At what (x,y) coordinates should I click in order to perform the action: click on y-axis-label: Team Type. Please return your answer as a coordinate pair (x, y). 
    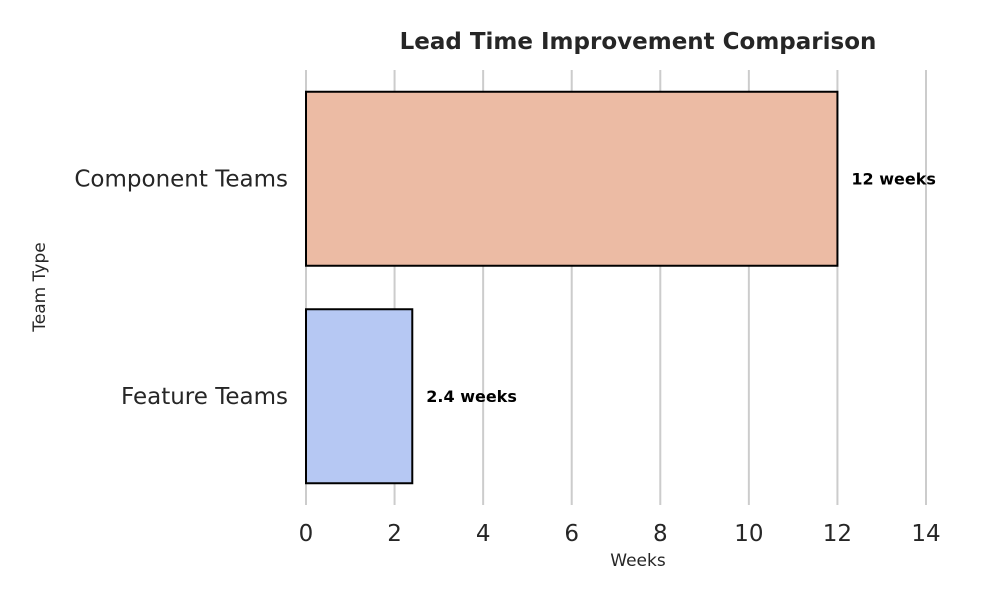
    Looking at the image, I should click on (40, 287).